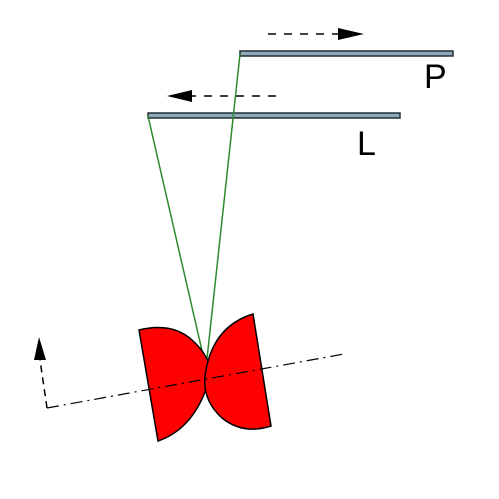 The height and width of the screenshot is (499, 499). Describe the element at coordinates (195, 381) in the screenshot. I see `optical-axis` at that location.